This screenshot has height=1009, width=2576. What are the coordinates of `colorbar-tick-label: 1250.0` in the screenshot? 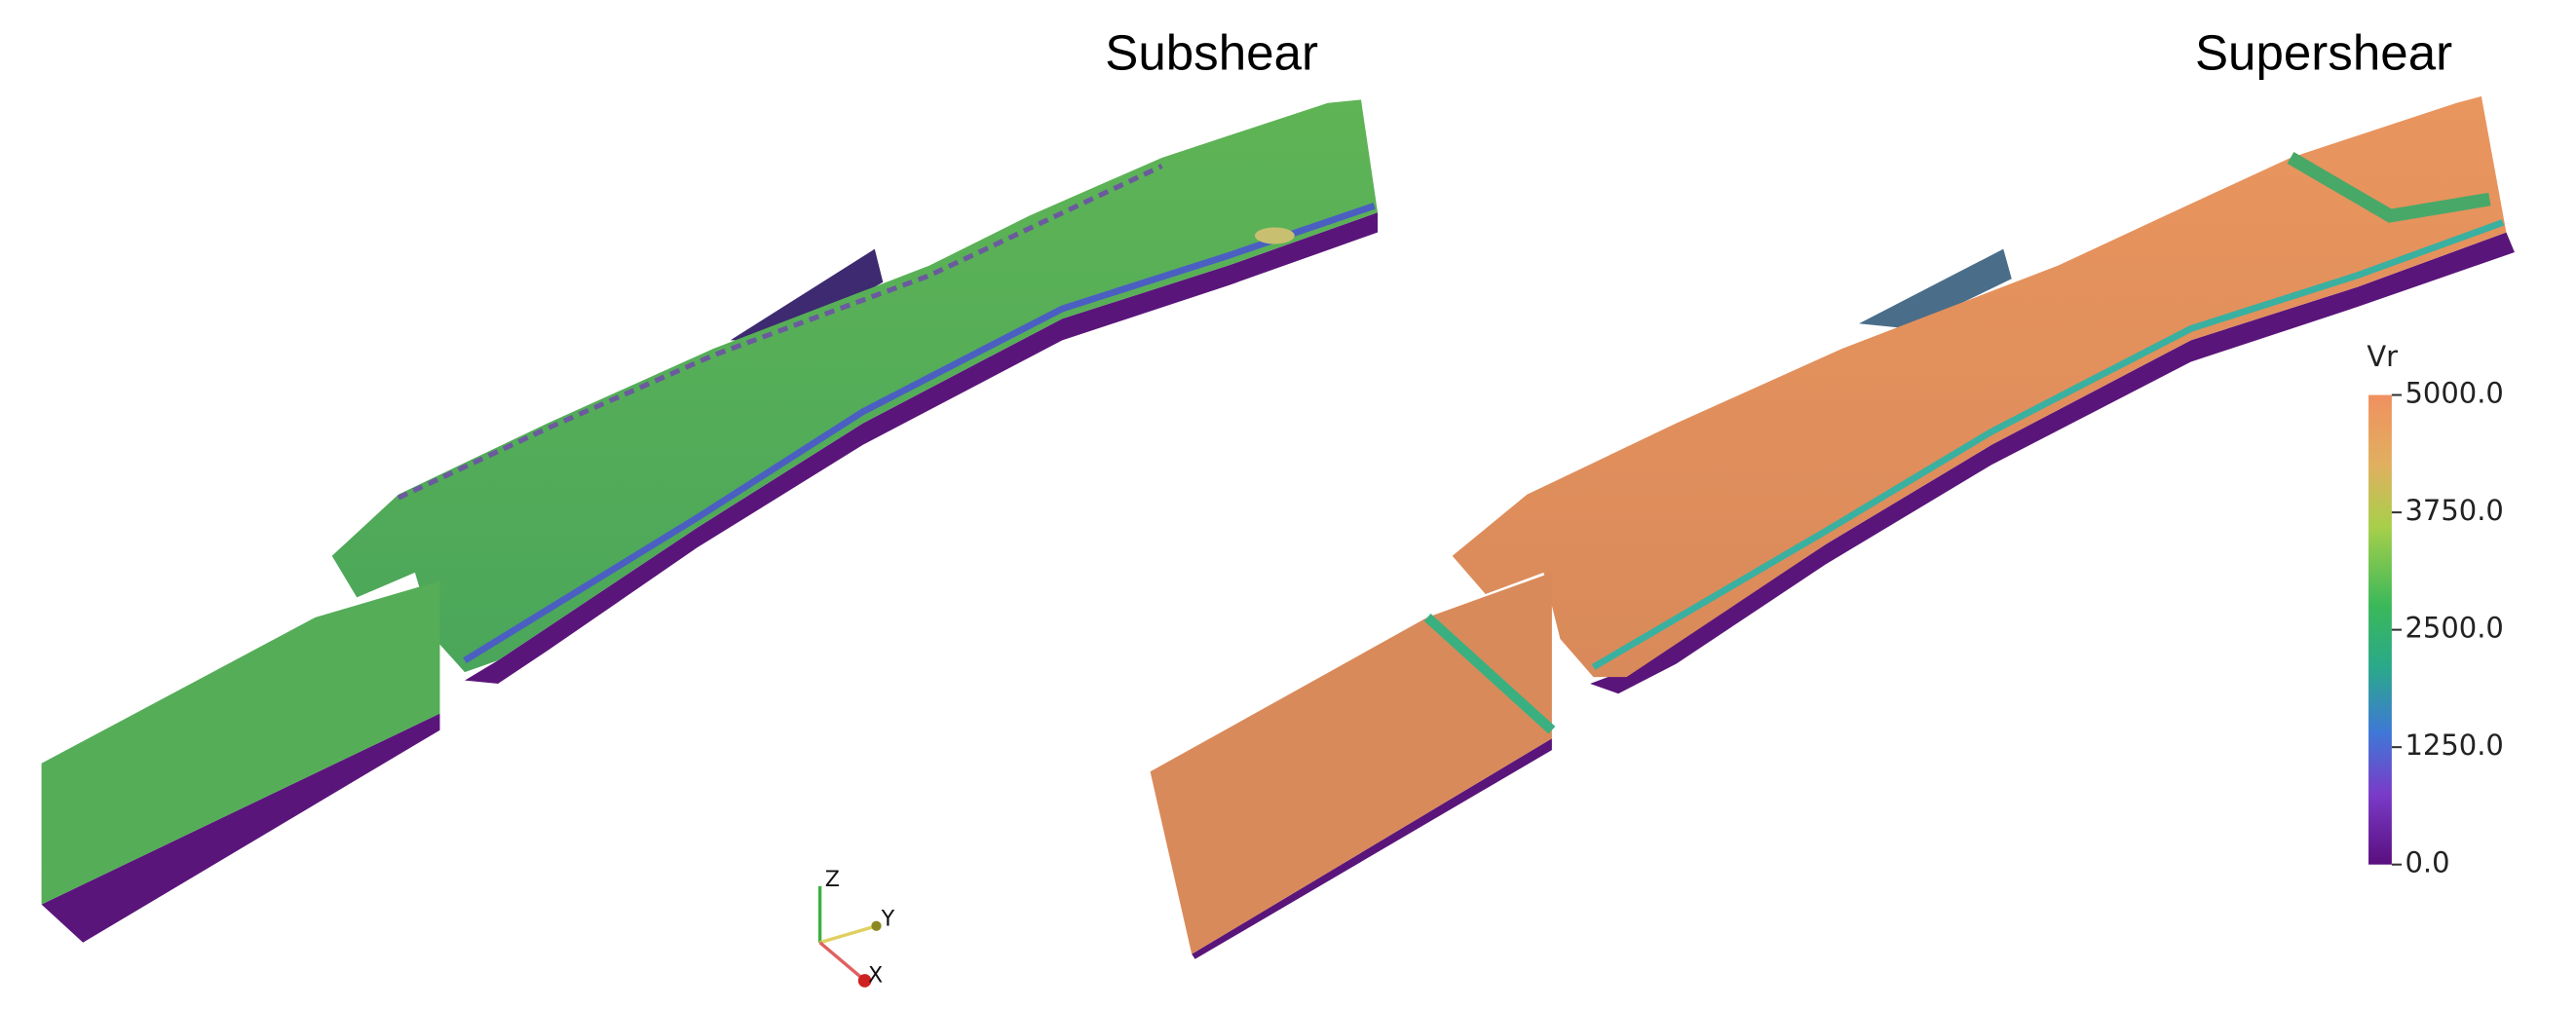 It's located at (2455, 745).